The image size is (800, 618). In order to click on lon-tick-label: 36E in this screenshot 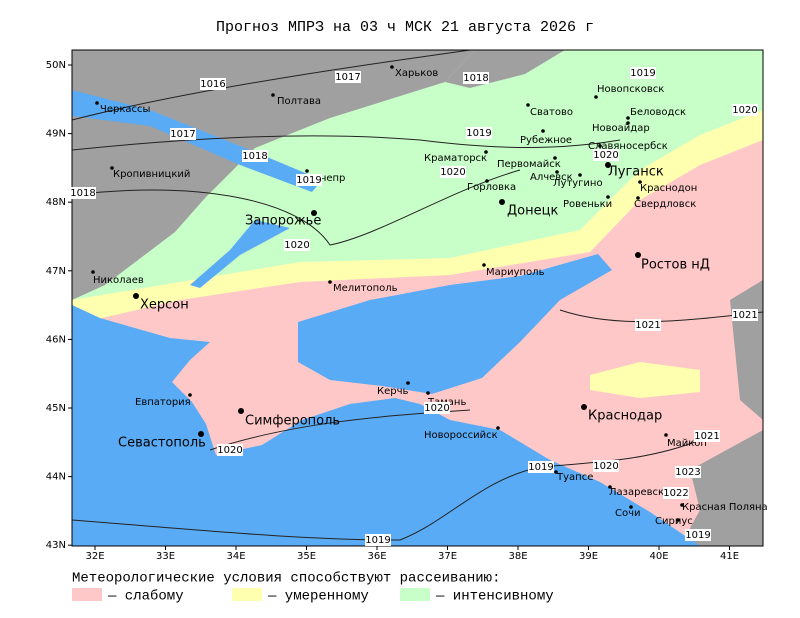, I will do `click(376, 556)`.